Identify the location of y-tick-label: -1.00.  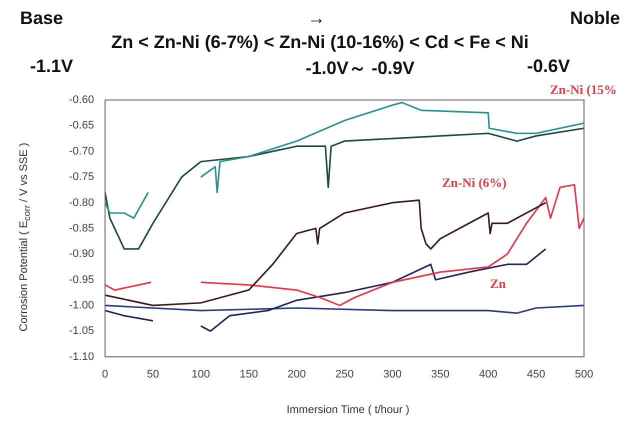
(81, 305).